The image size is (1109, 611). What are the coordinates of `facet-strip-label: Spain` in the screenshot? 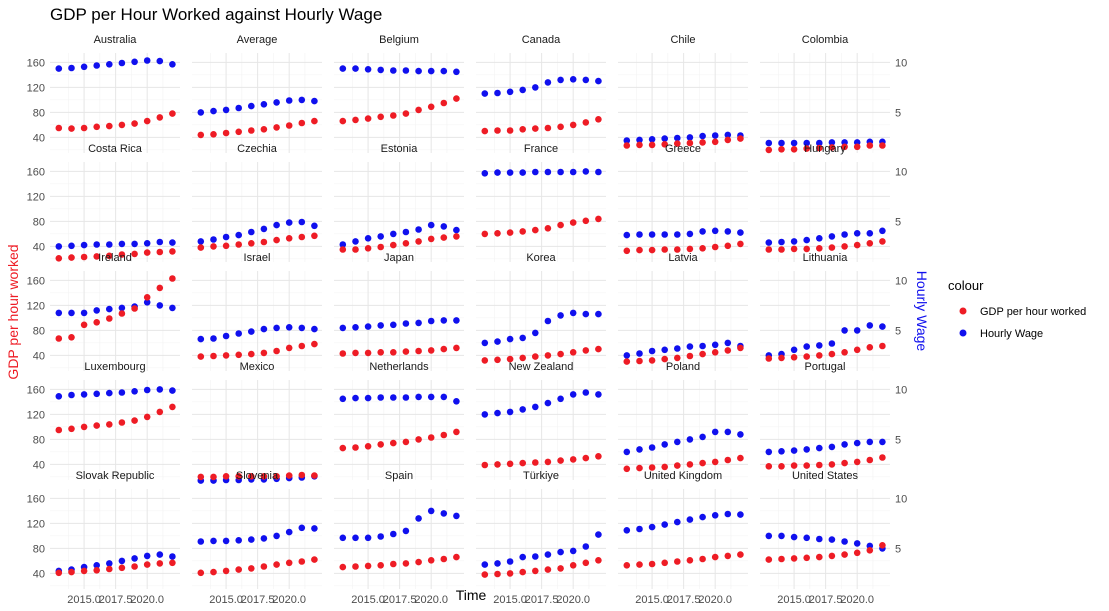 It's located at (399, 476).